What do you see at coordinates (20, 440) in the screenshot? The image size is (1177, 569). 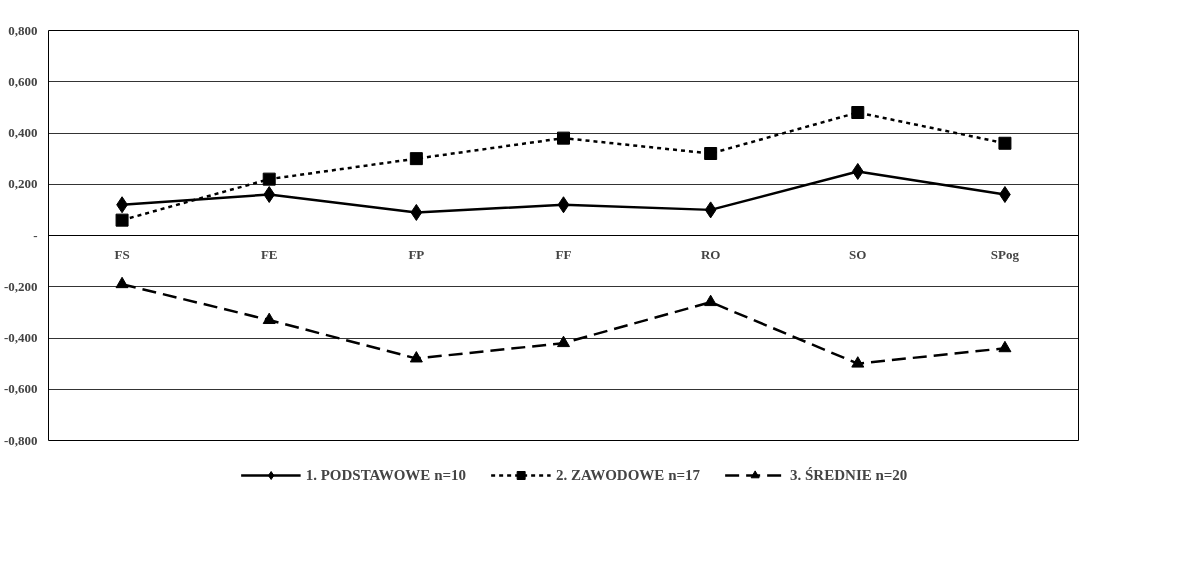 I see `y-tick-label: -0,800` at bounding box center [20, 440].